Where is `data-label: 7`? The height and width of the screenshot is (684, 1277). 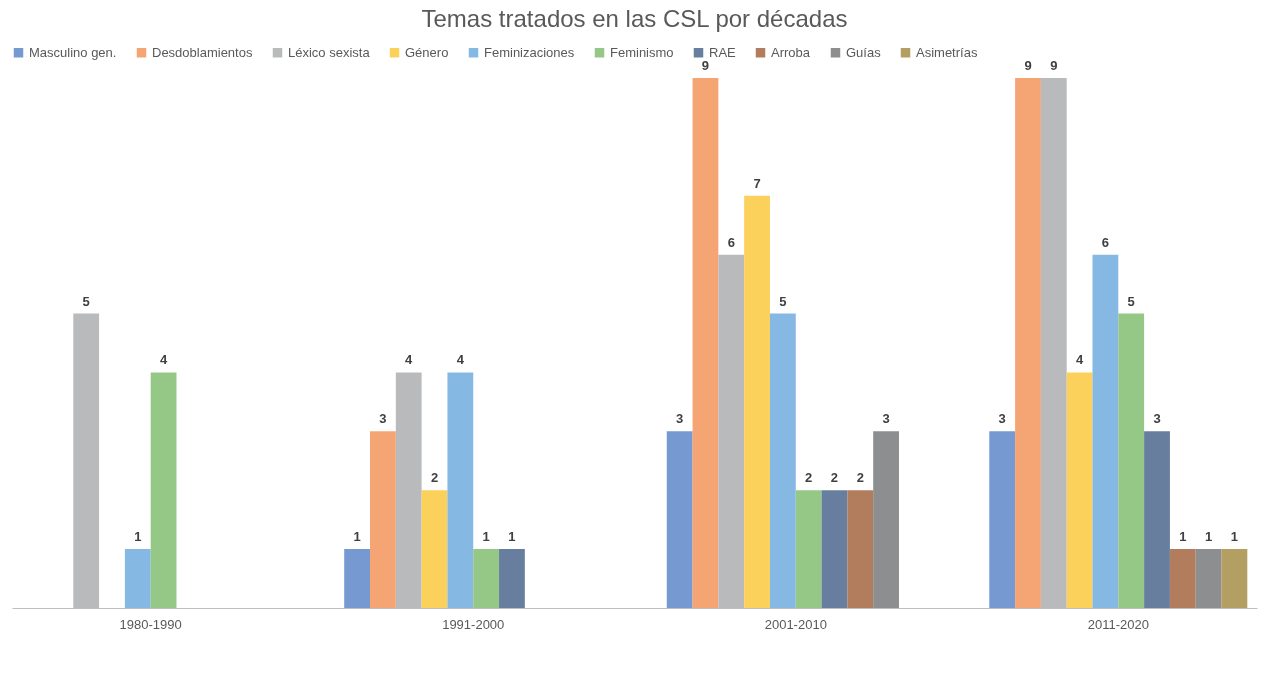 data-label: 7 is located at coordinates (757, 183).